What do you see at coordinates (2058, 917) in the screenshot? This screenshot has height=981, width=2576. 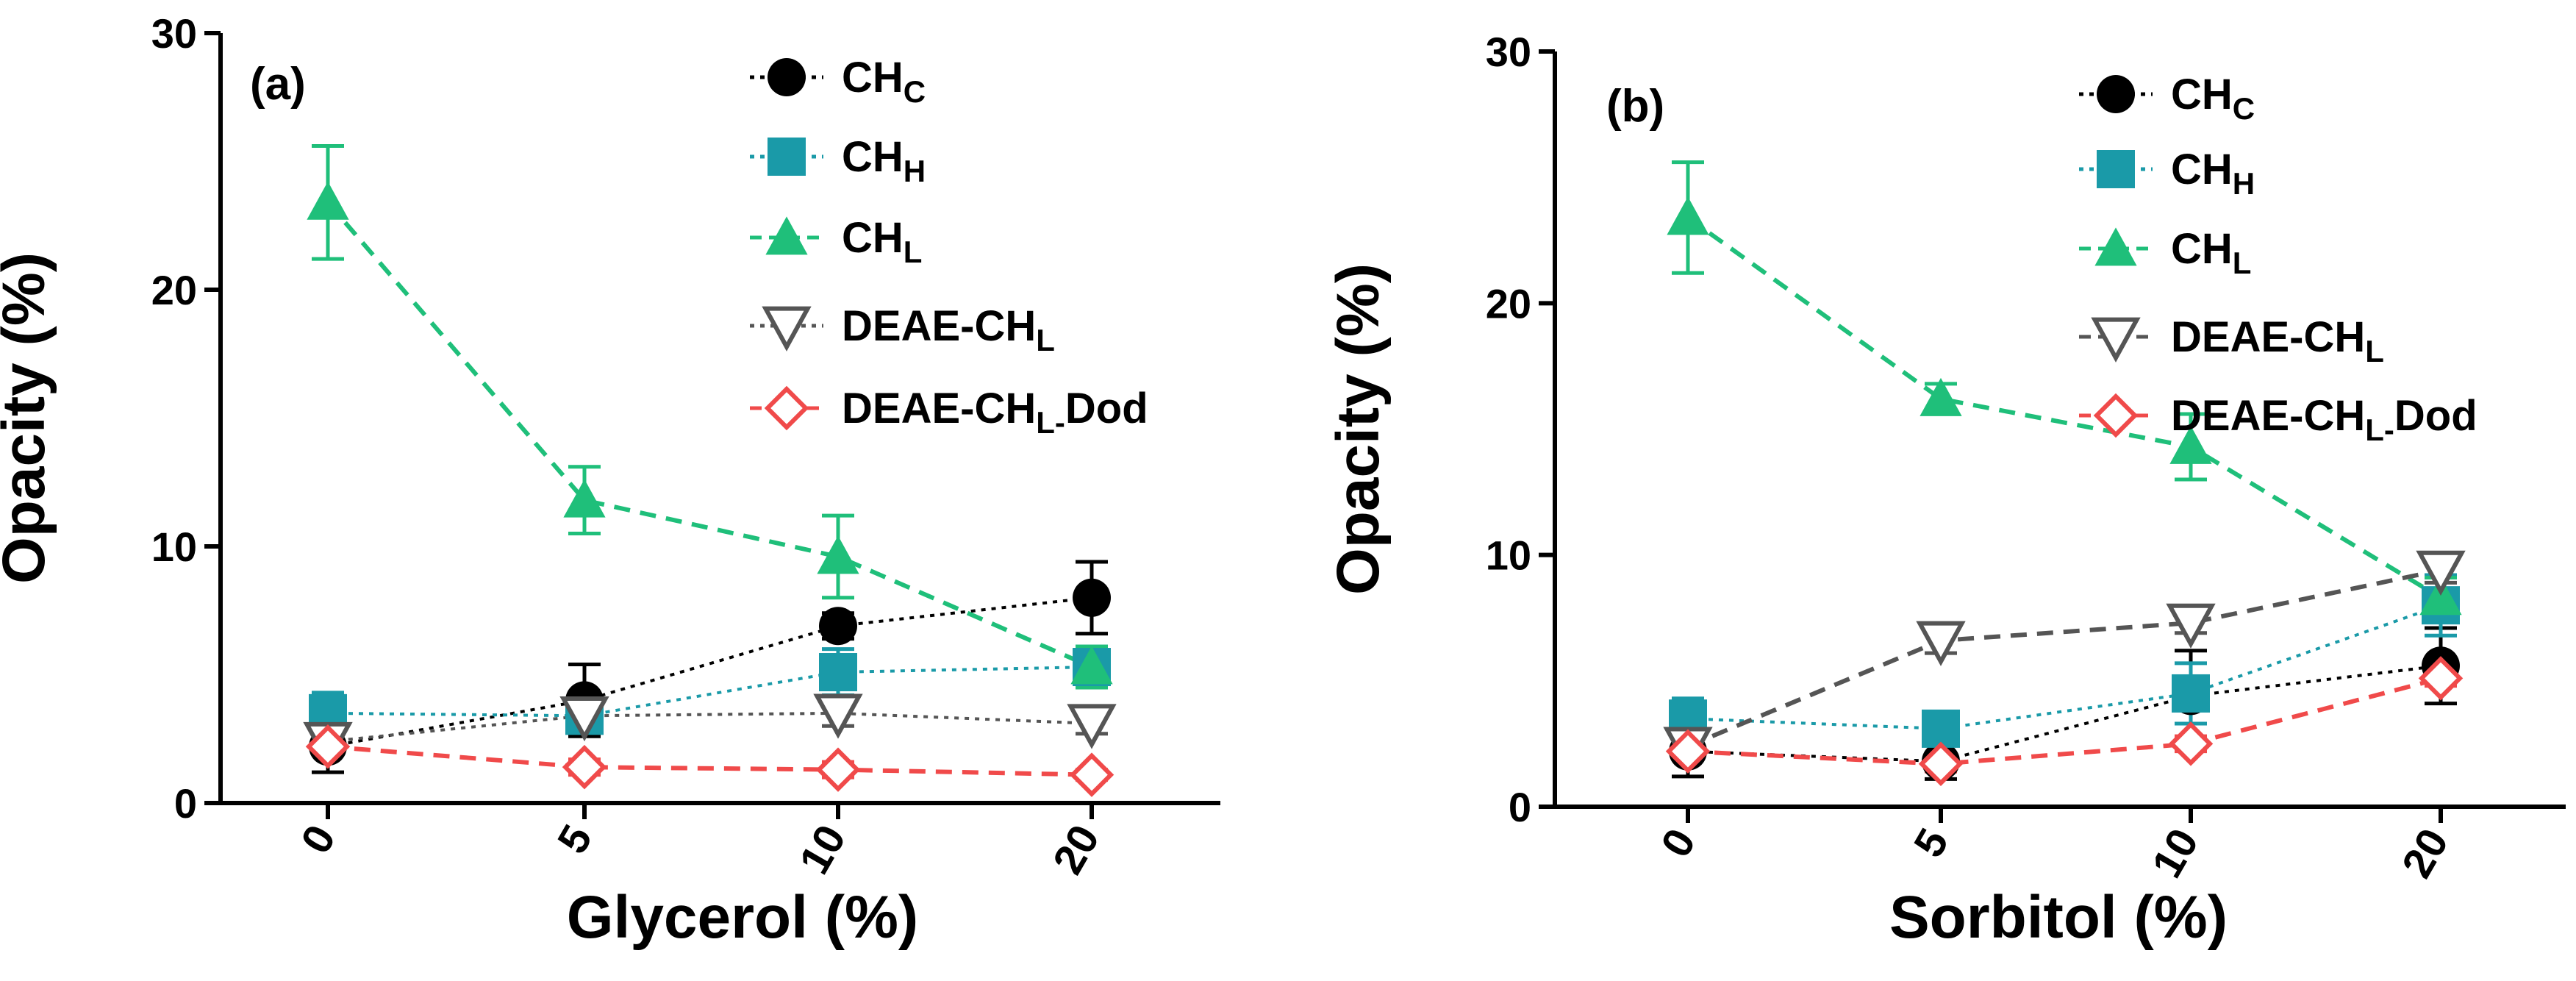 I see `x-axis-title: Sorbitol (%)` at bounding box center [2058, 917].